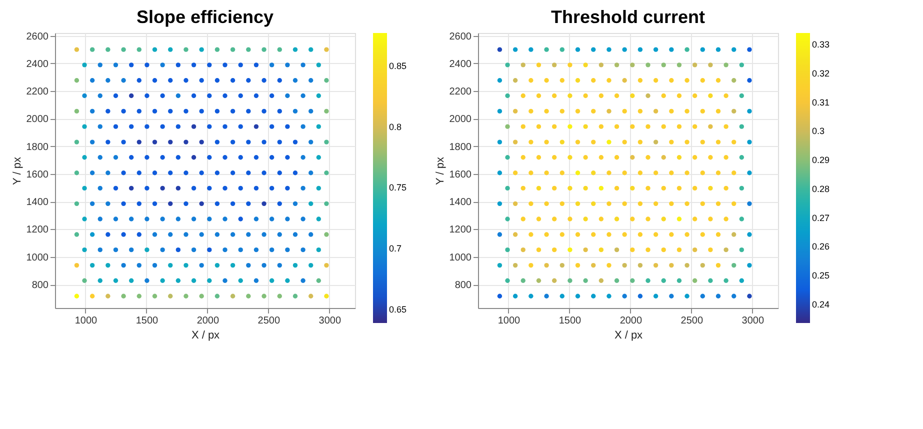 The height and width of the screenshot is (429, 923). Describe the element at coordinates (821, 45) in the screenshot. I see `color-bar-label: 0.33` at that location.